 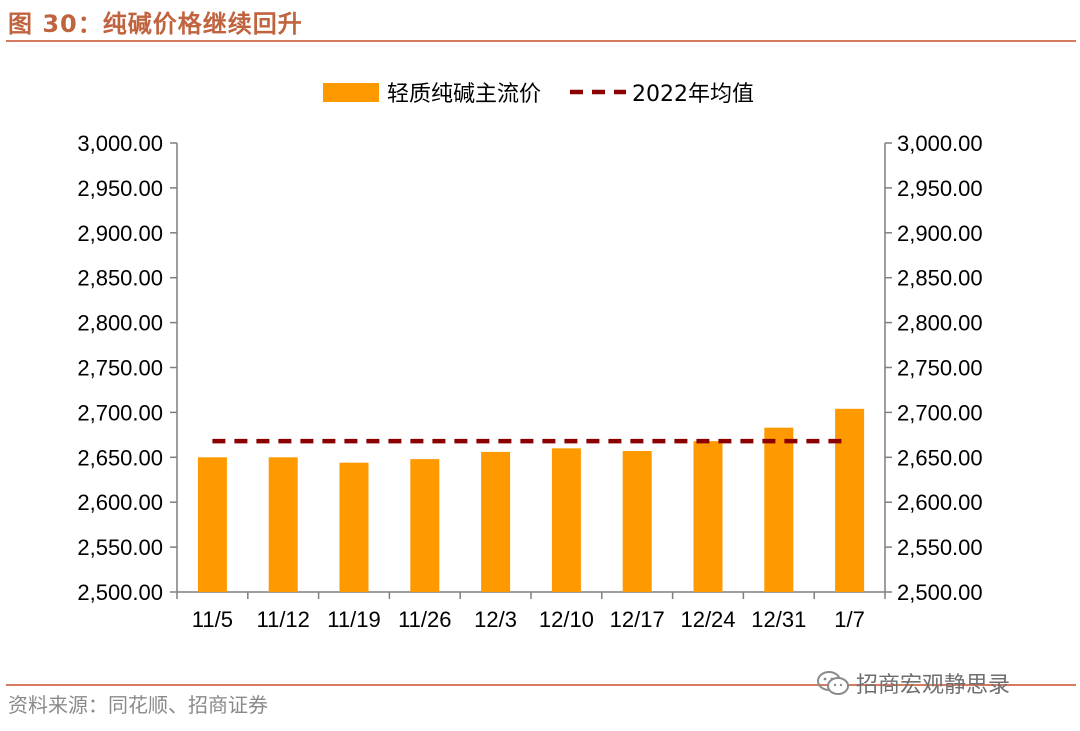 I want to click on watermark-text: 招商宏观静思录, so click(x=933, y=685).